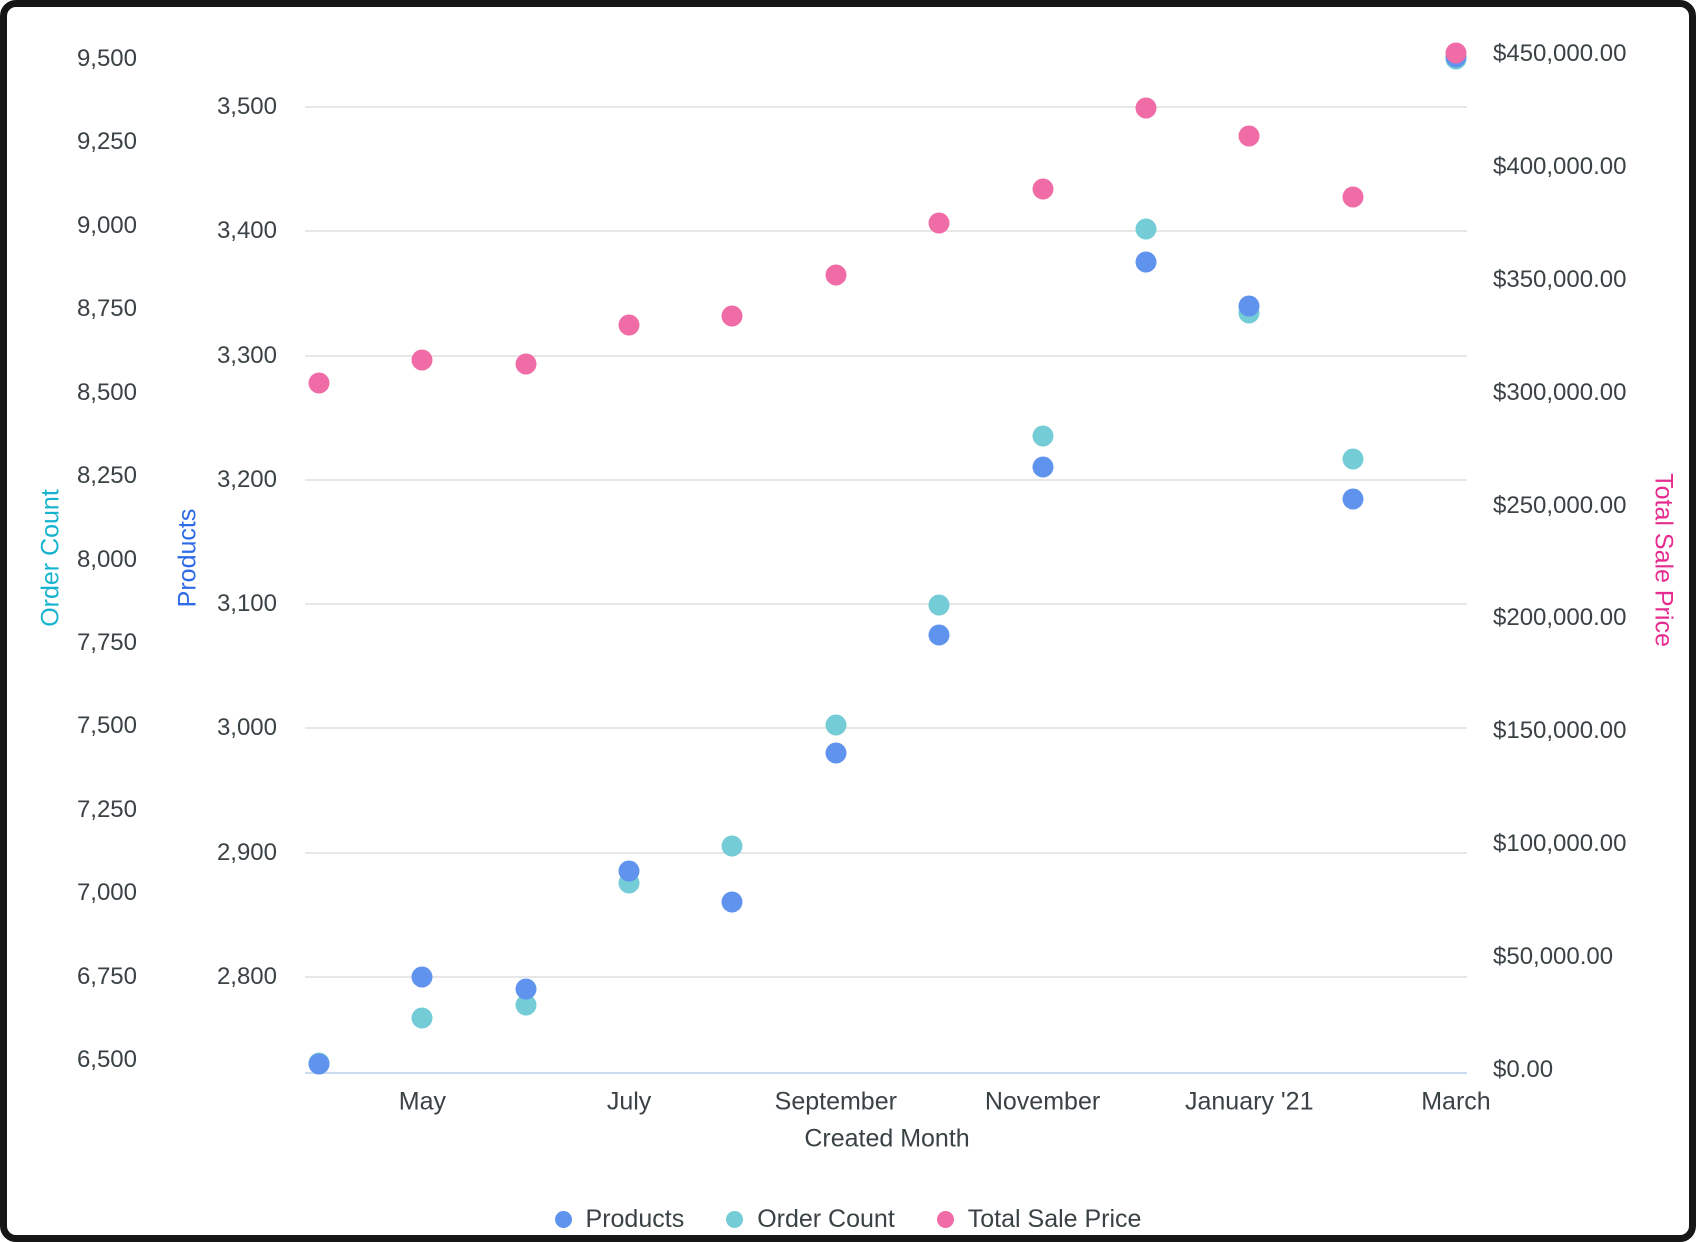  Describe the element at coordinates (1560, 731) in the screenshot. I see `y-tick-total-sale-price: $150,000.00` at that location.